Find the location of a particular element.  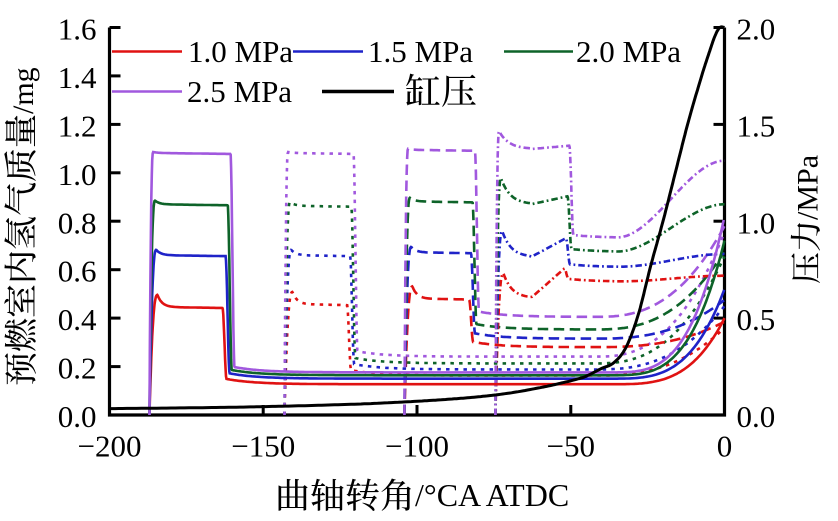

svg-text: 0.2 is located at coordinates (77, 368).